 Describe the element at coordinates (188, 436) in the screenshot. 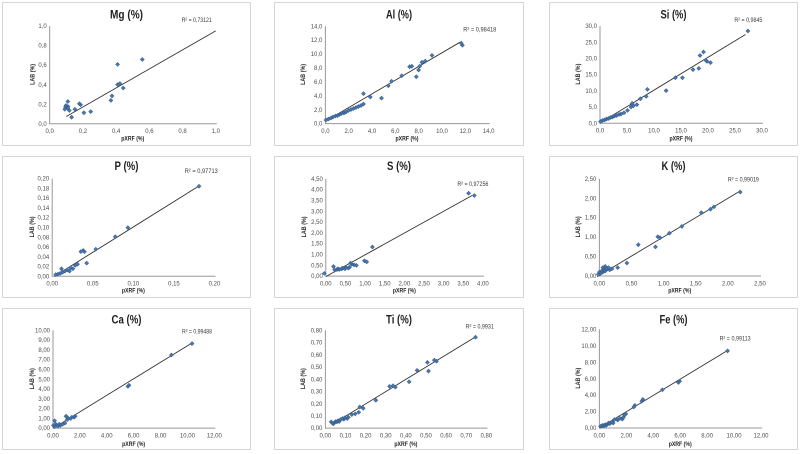

I see `svg-text: 10,00` at that location.